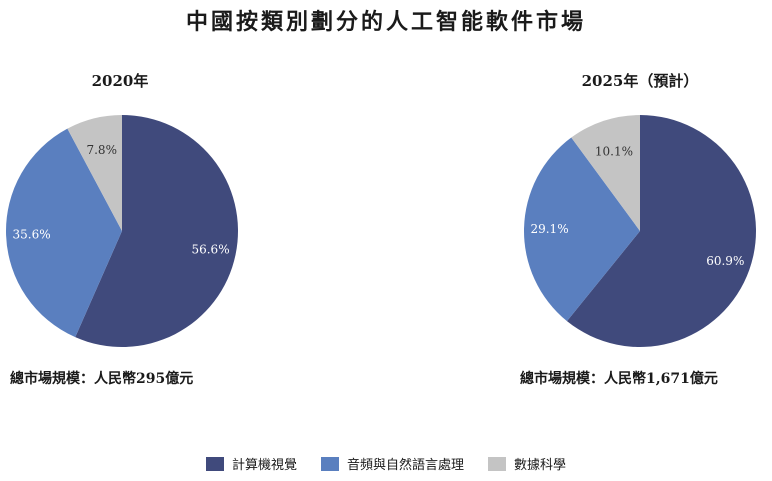 This screenshot has width=772, height=481. I want to click on slice-label-data-science: 7.8%, so click(101, 150).